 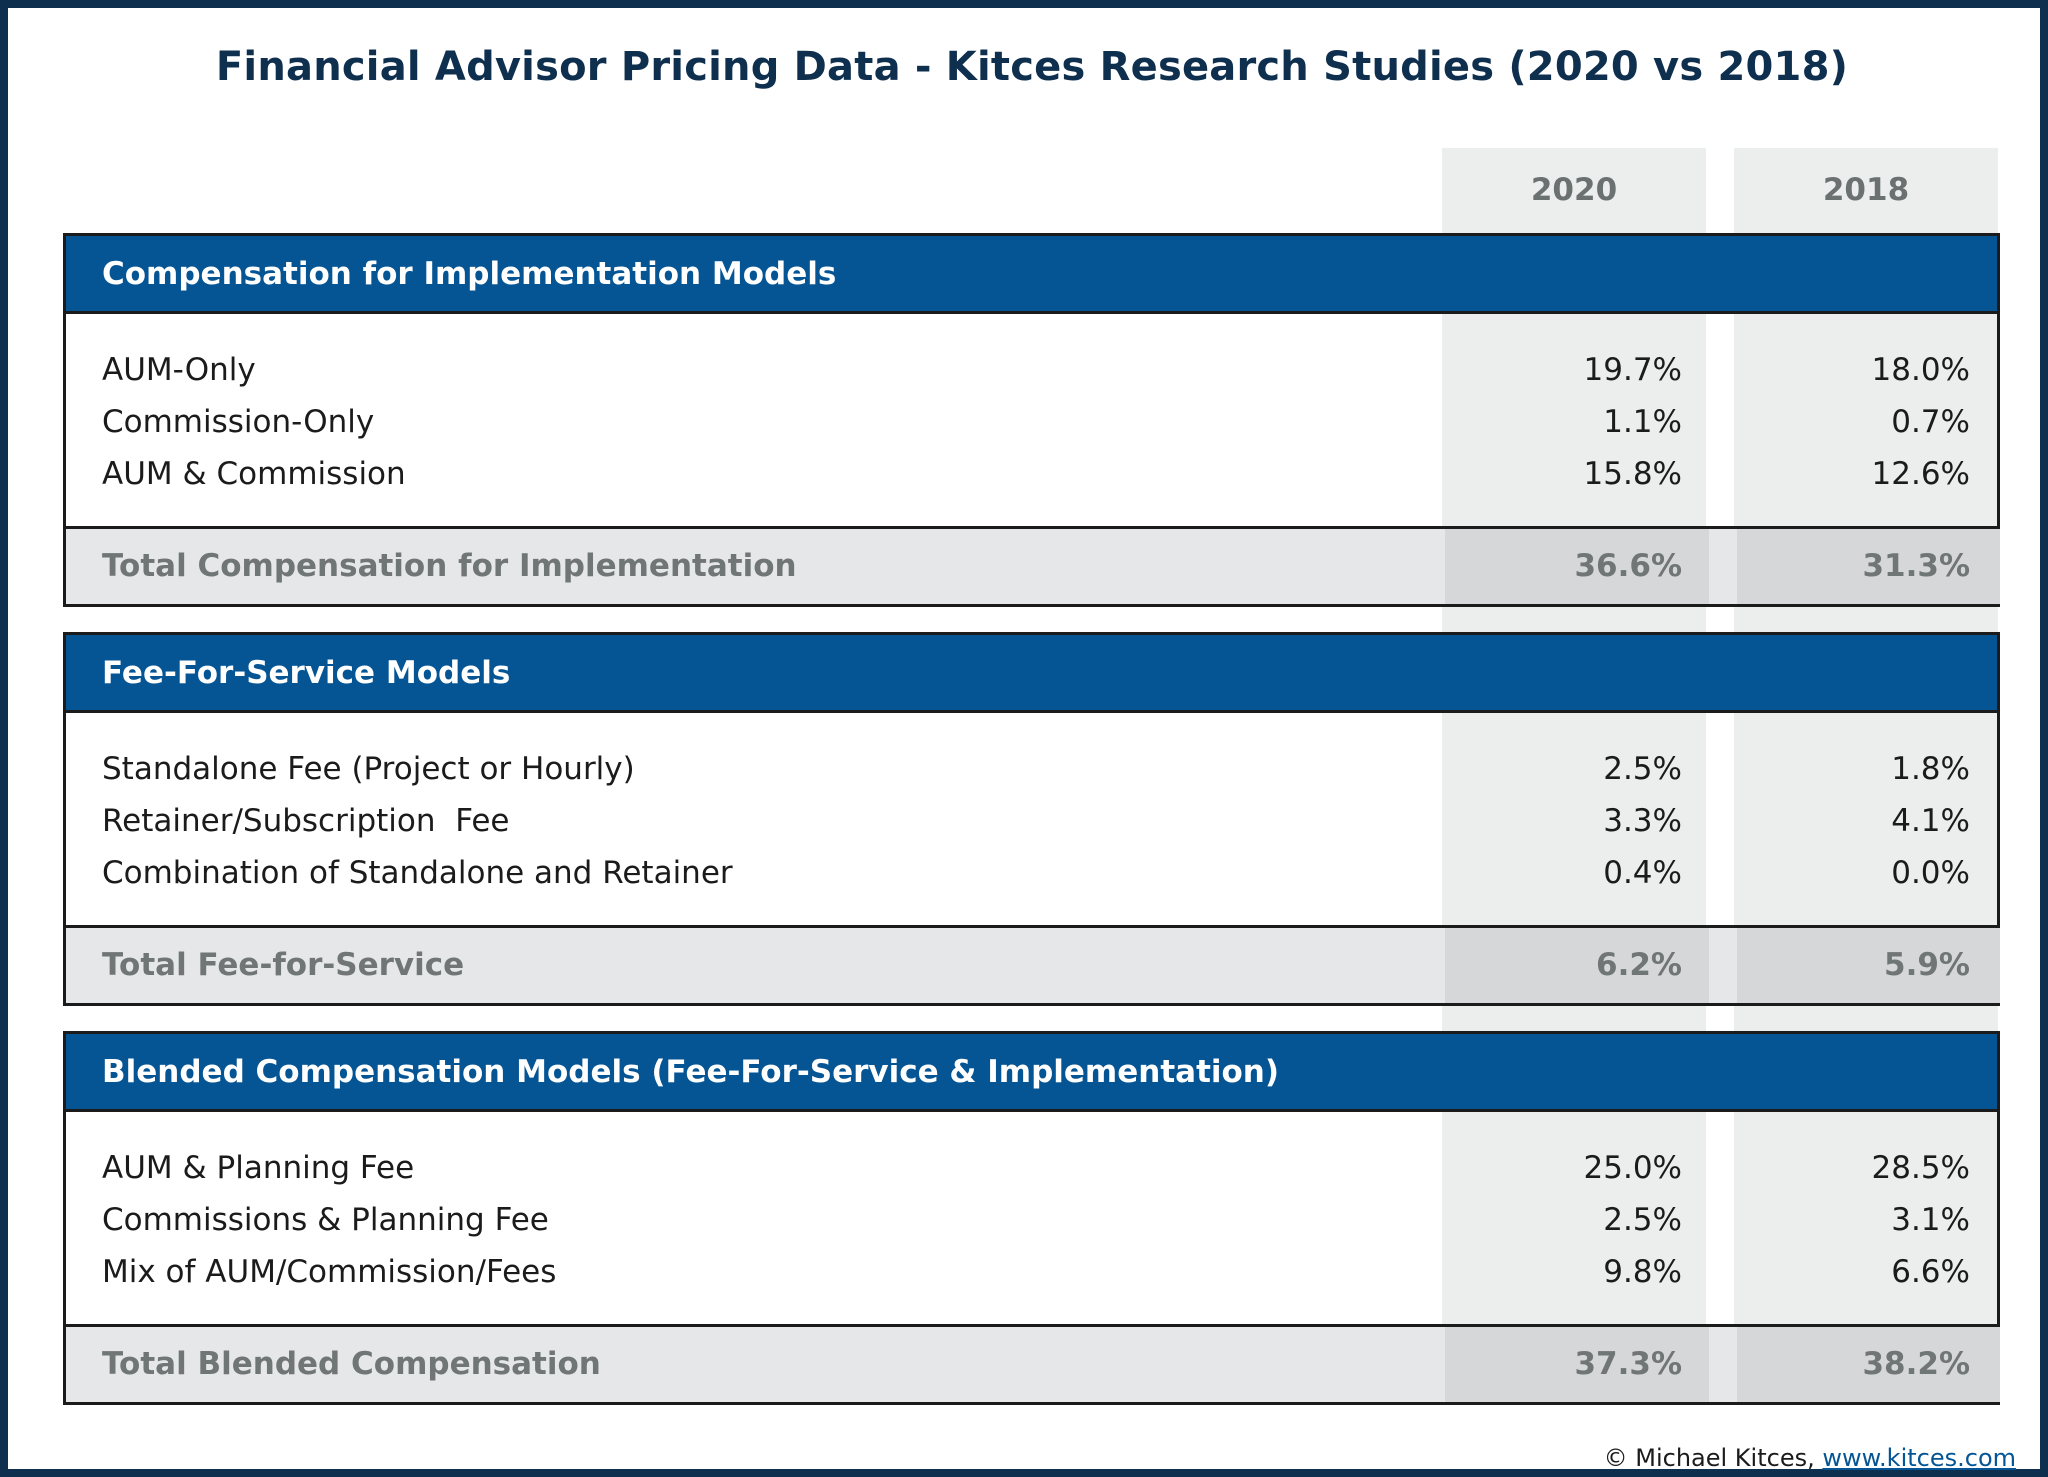 What do you see at coordinates (1930, 873) in the screenshot?
I see `cell-2018: 0.0%` at bounding box center [1930, 873].